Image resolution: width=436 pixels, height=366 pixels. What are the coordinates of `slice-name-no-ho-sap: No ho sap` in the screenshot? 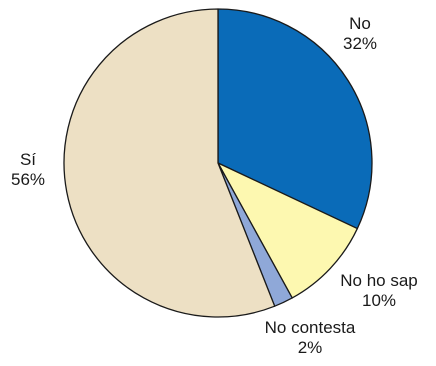 It's located at (379, 280).